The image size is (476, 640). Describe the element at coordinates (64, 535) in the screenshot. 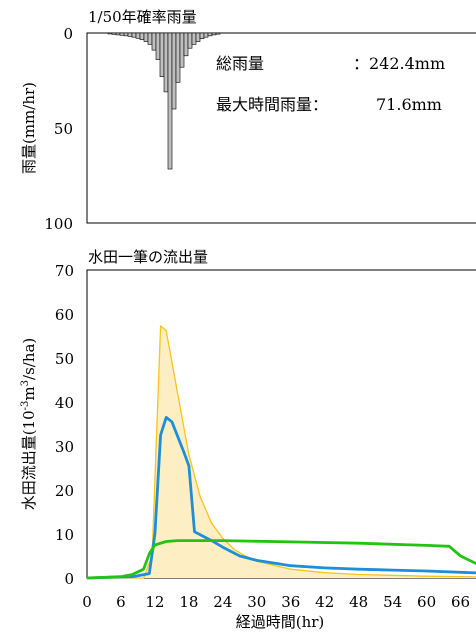

I see `runoff-y-tick-label: 10` at that location.